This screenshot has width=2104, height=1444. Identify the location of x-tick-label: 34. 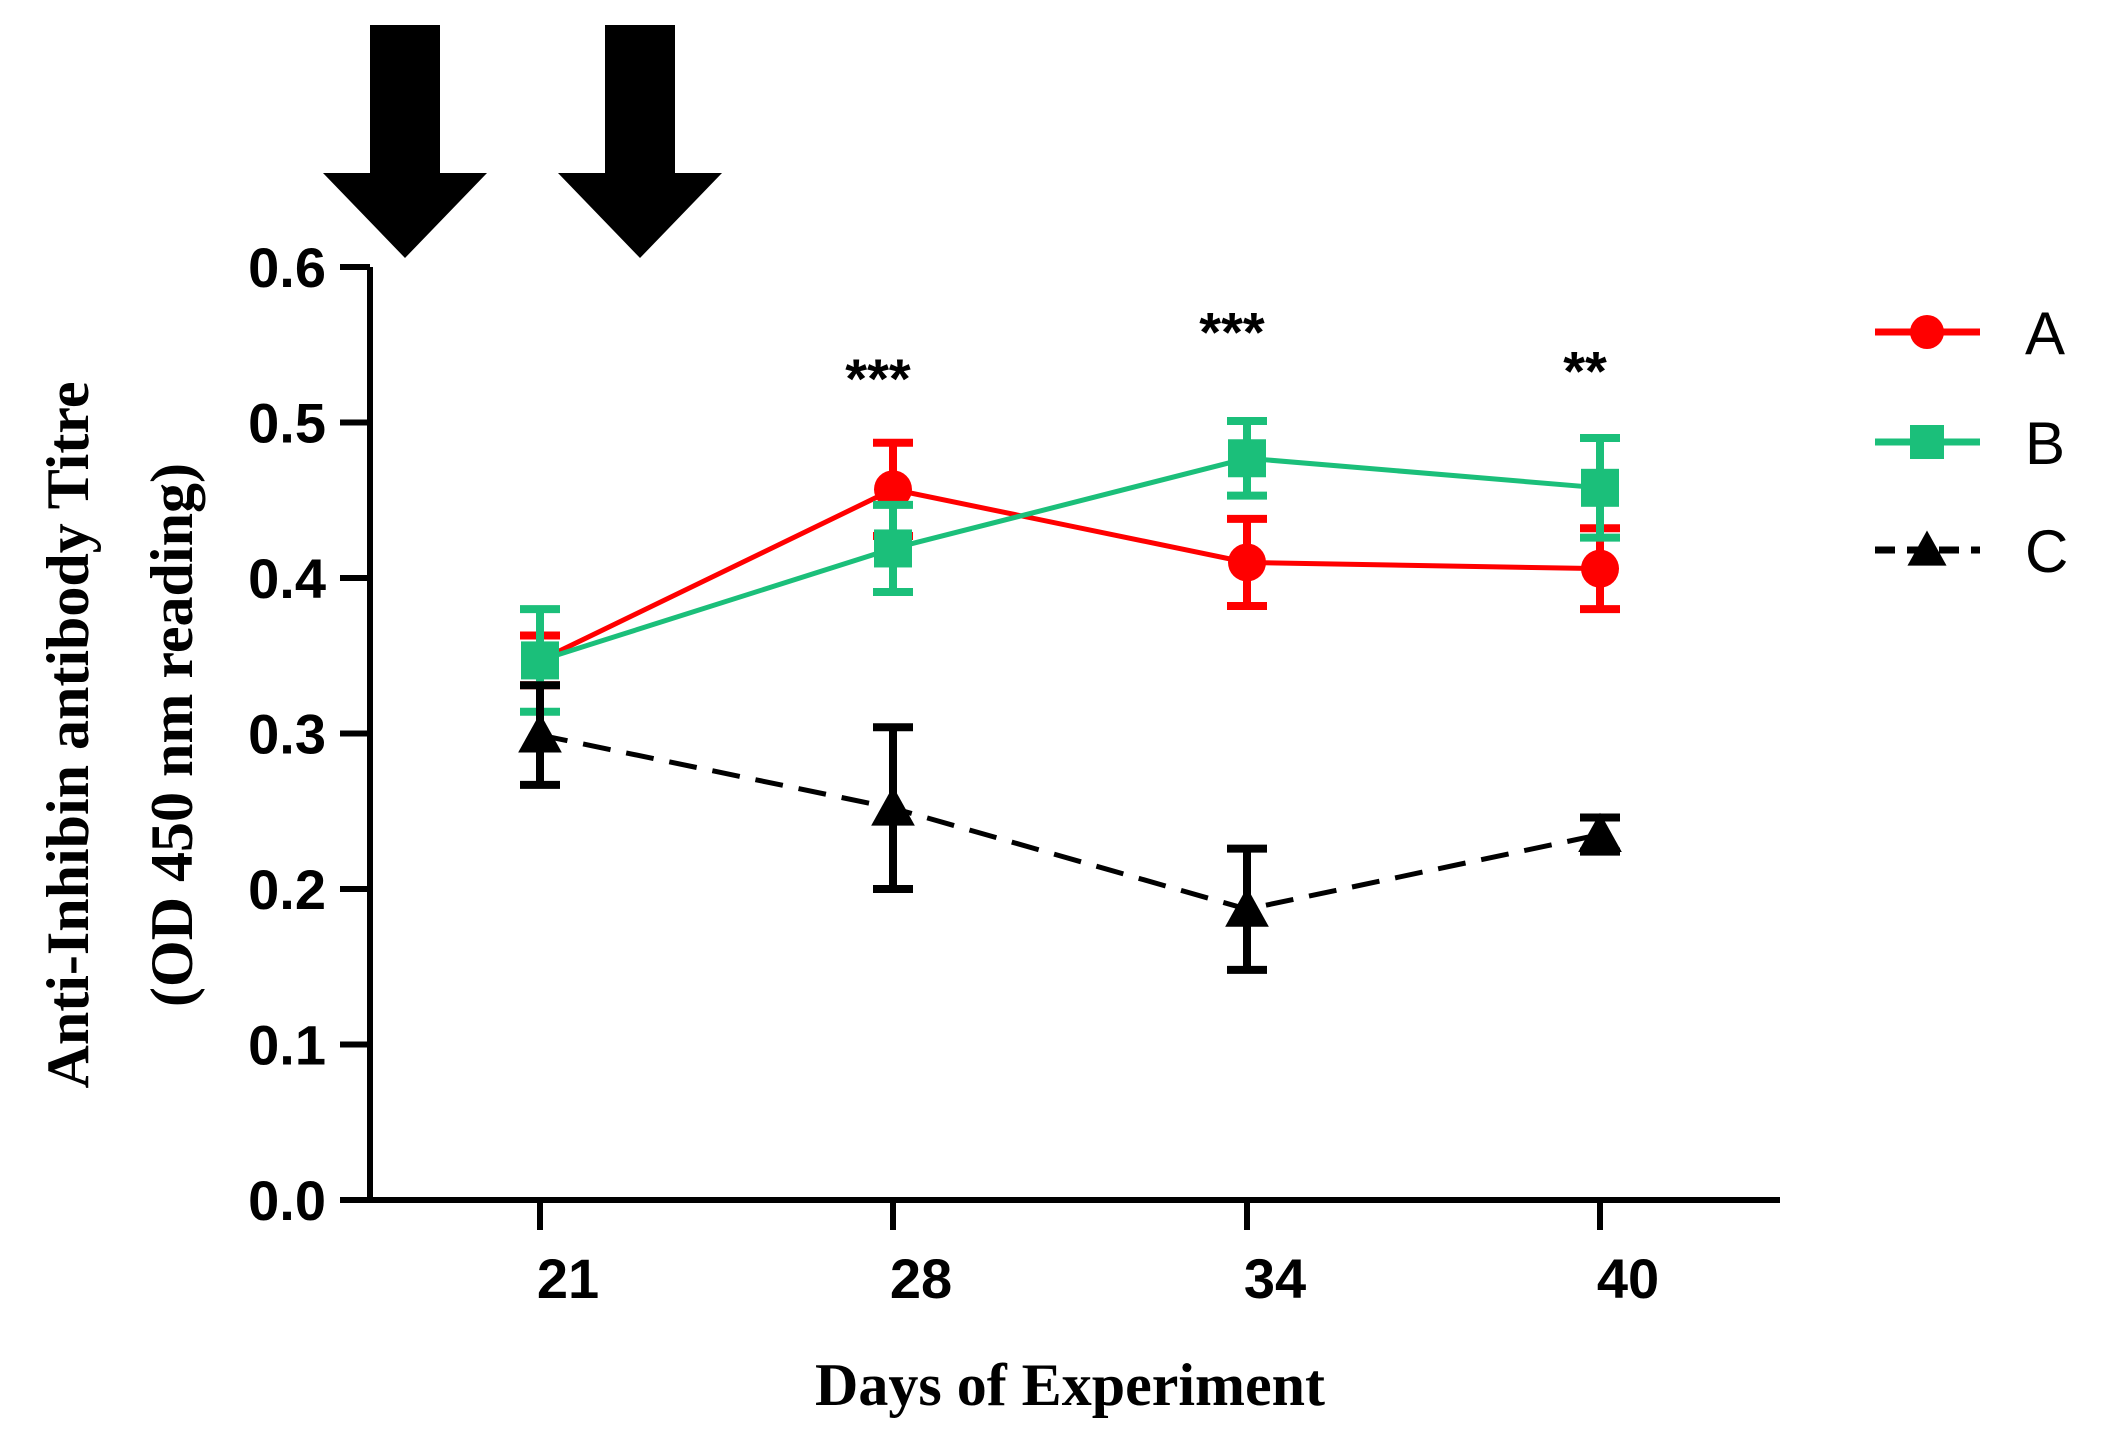
(1275, 1278).